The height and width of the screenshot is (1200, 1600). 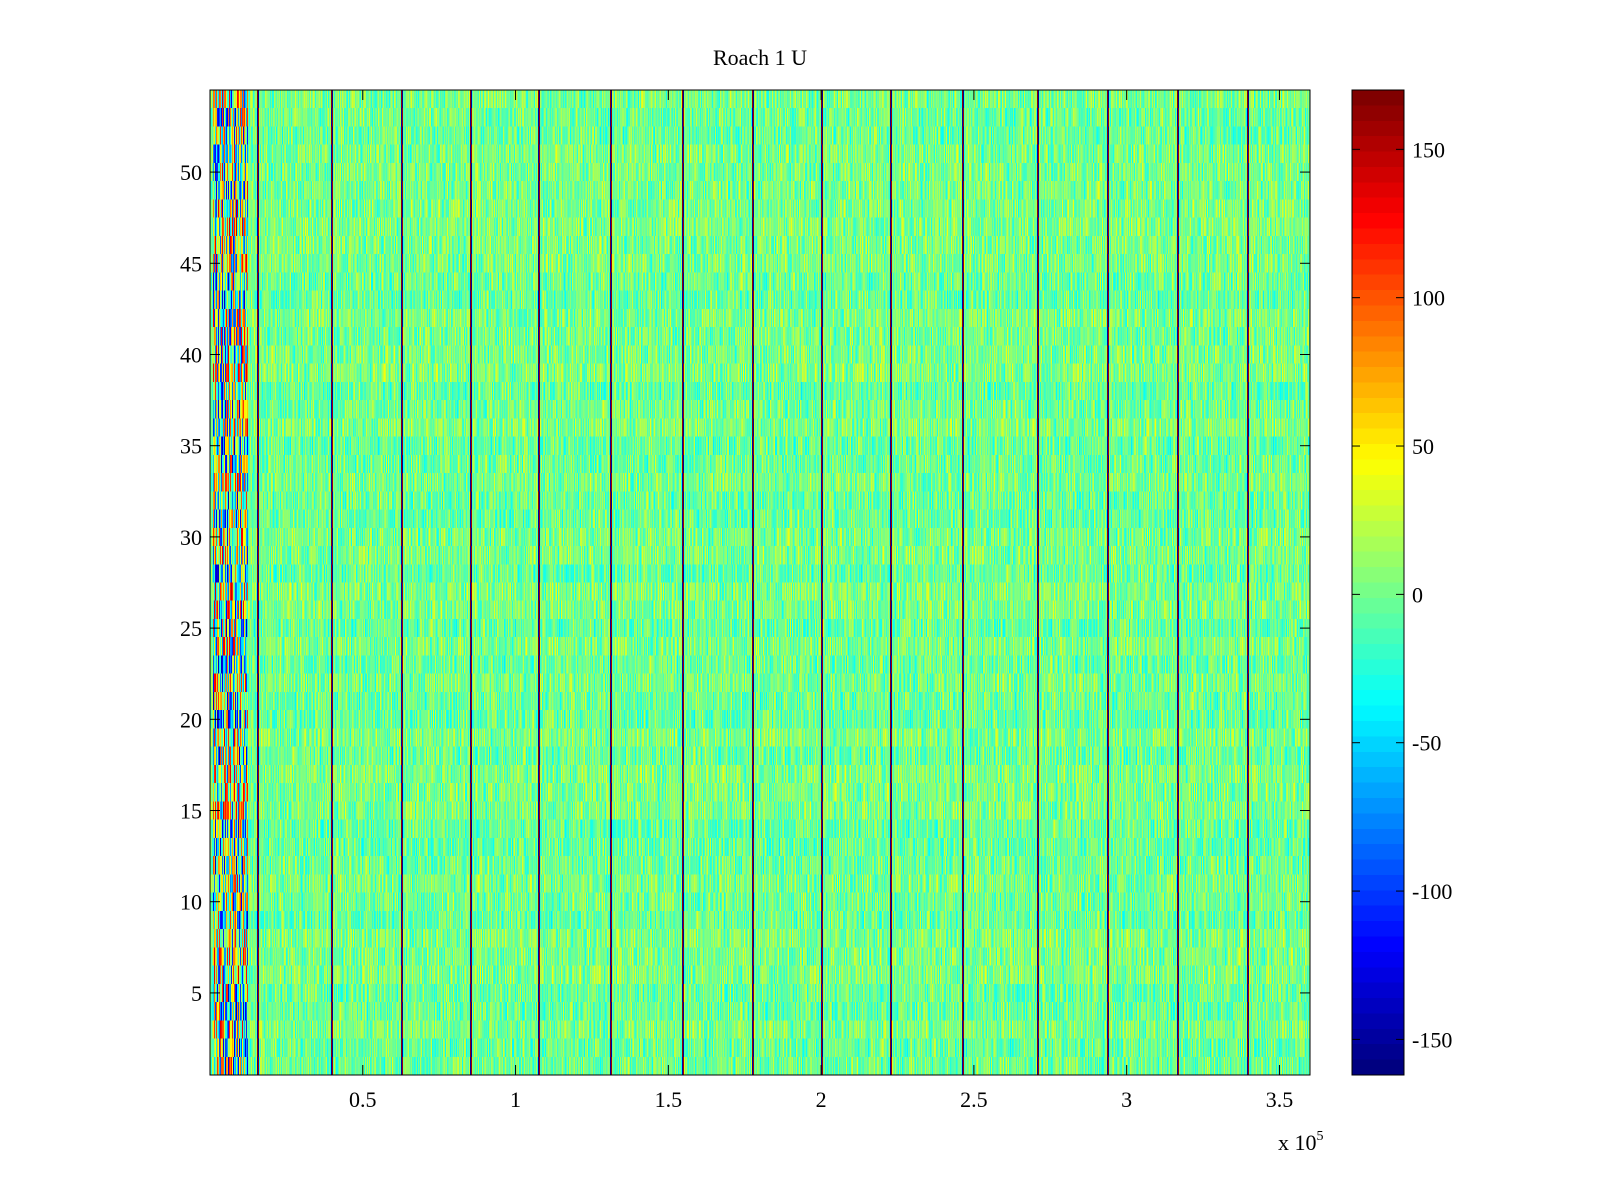 What do you see at coordinates (821, 1099) in the screenshot?
I see `x-tick-label: 2` at bounding box center [821, 1099].